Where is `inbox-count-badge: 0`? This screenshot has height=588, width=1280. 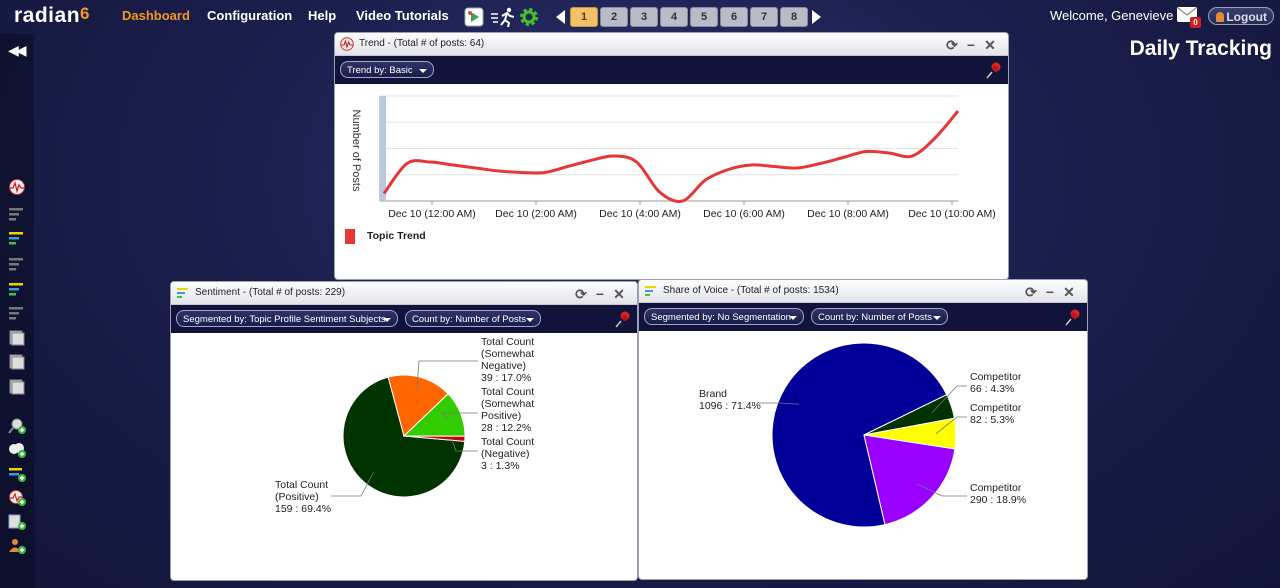
inbox-count-badge: 0 is located at coordinates (1195, 22).